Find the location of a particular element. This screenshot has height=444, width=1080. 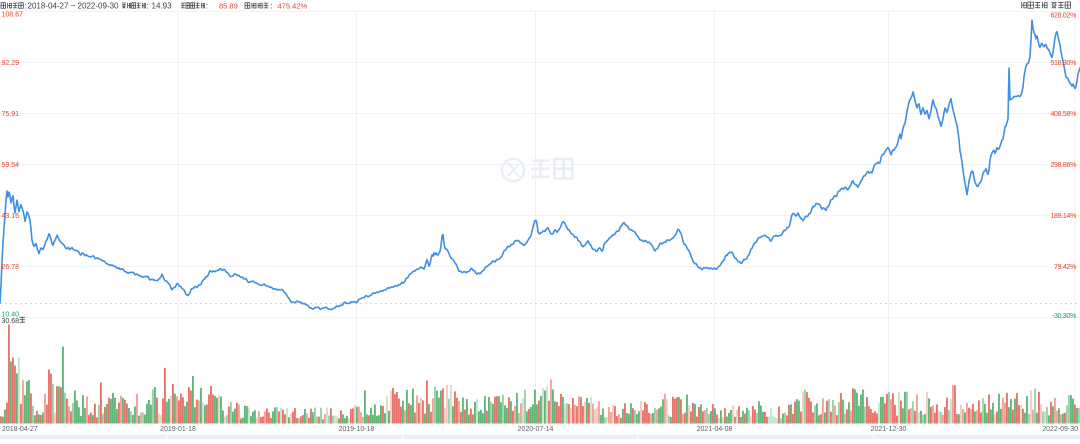

svg-text: 2019-01-18 is located at coordinates (178, 429).